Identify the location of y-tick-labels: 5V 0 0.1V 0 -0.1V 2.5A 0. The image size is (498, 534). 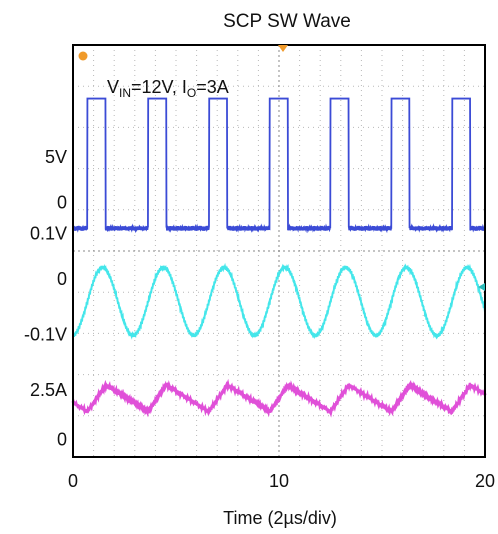
(45, 298).